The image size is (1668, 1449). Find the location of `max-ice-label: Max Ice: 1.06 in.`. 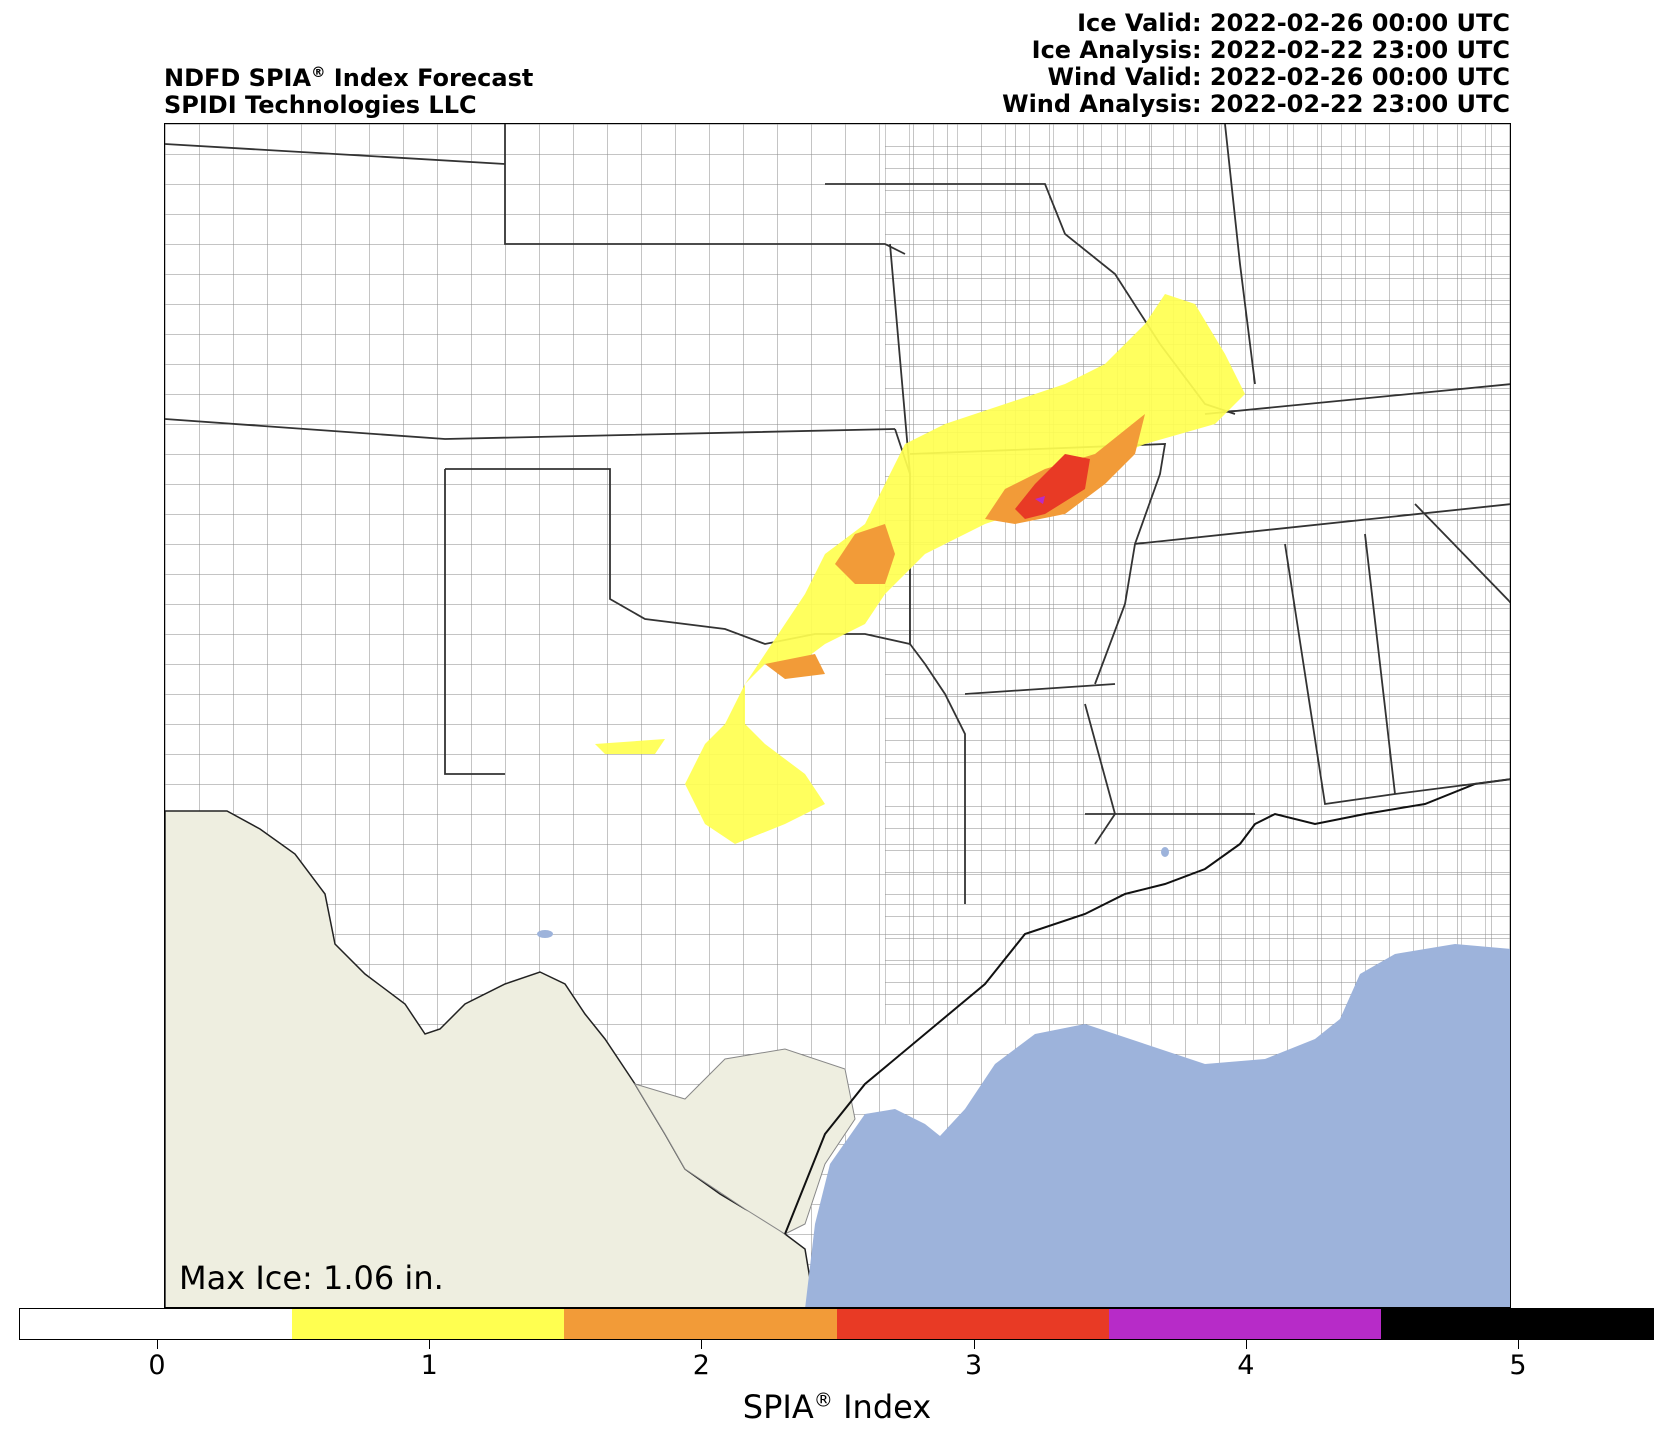

max-ice-label: Max Ice: 1.06 in. is located at coordinates (311, 1278).